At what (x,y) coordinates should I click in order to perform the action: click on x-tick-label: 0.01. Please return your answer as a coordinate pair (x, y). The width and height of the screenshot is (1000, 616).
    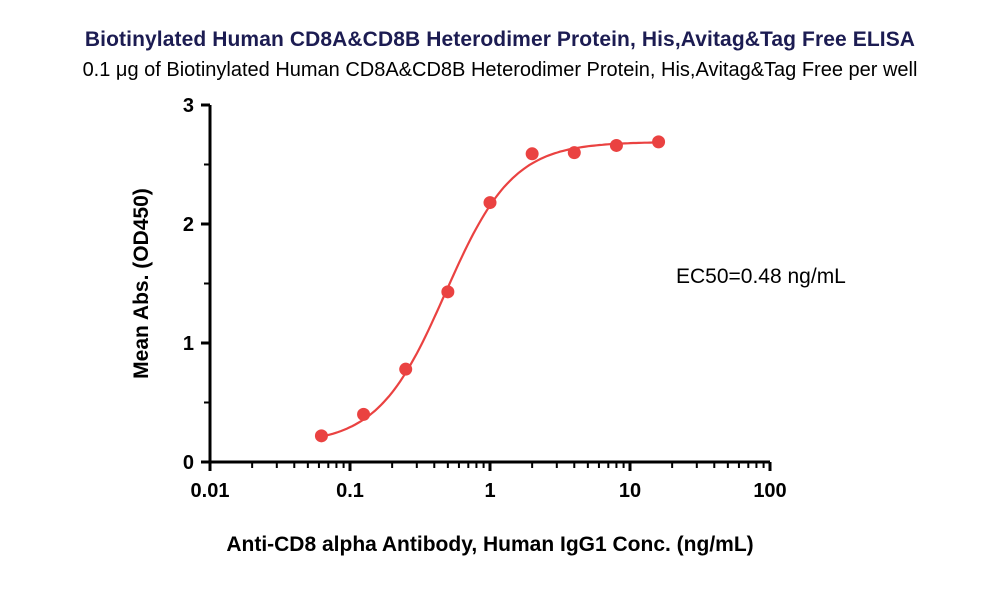
    Looking at the image, I should click on (210, 491).